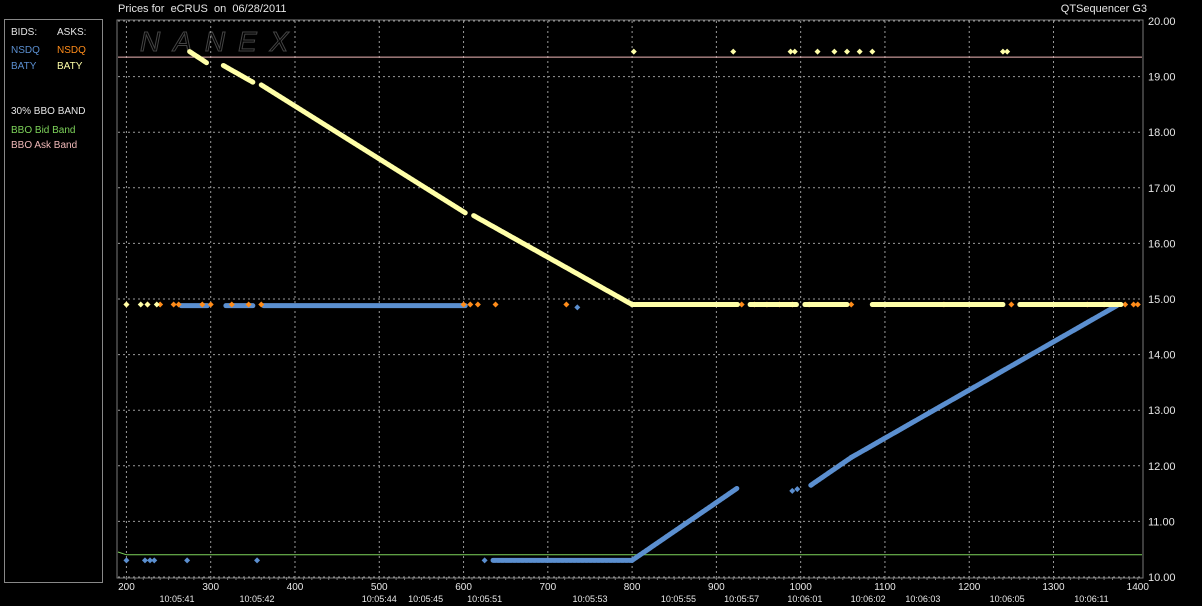 The height and width of the screenshot is (606, 1202). What do you see at coordinates (1053, 587) in the screenshot?
I see `x-tick-label: 1300` at bounding box center [1053, 587].